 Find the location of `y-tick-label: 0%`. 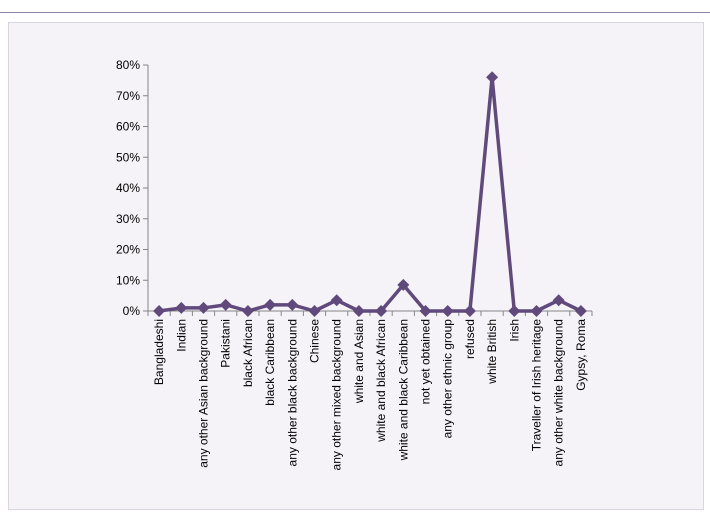

y-tick-label: 0% is located at coordinates (132, 311).